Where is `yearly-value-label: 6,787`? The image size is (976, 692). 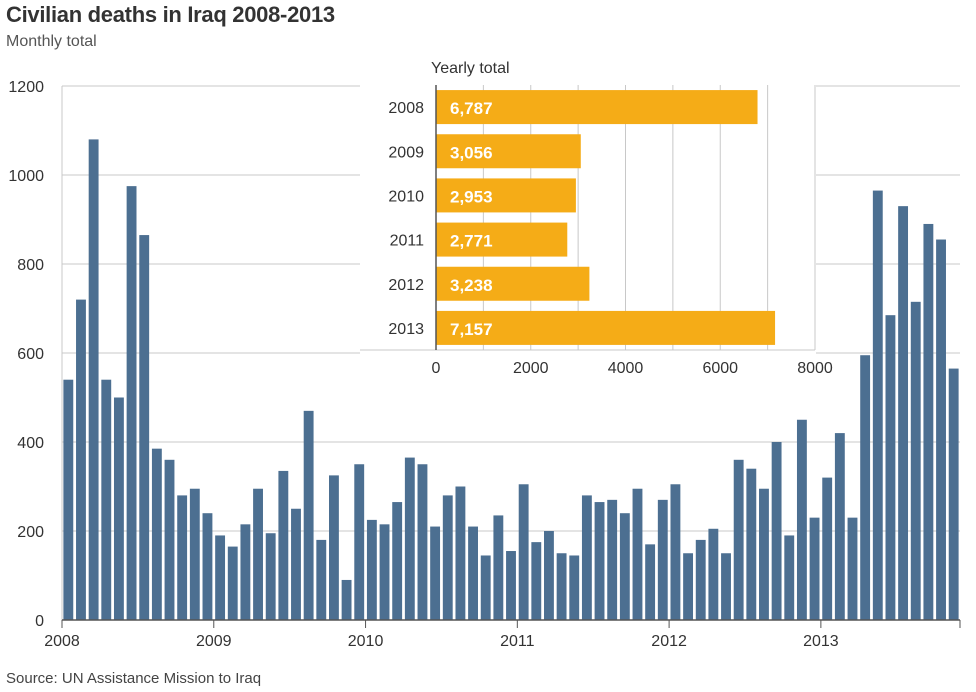
yearly-value-label: 6,787 is located at coordinates (471, 108).